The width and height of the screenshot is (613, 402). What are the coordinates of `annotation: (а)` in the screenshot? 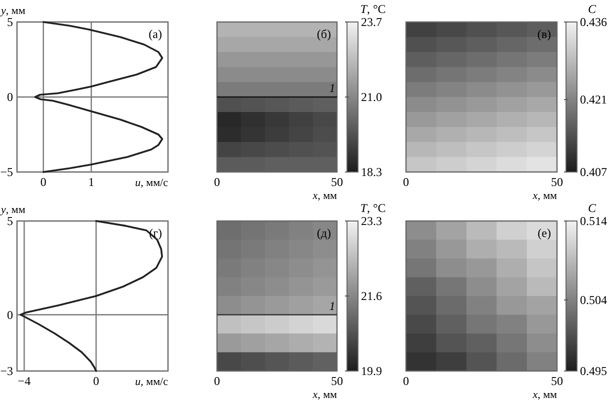 It's located at (155, 34).